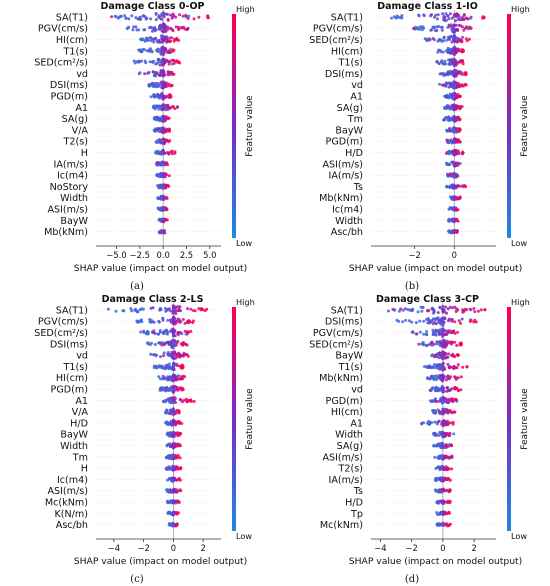 The width and height of the screenshot is (550, 586). What do you see at coordinates (341, 525) in the screenshot?
I see `feature-label: Mc(kNm)` at bounding box center [341, 525].